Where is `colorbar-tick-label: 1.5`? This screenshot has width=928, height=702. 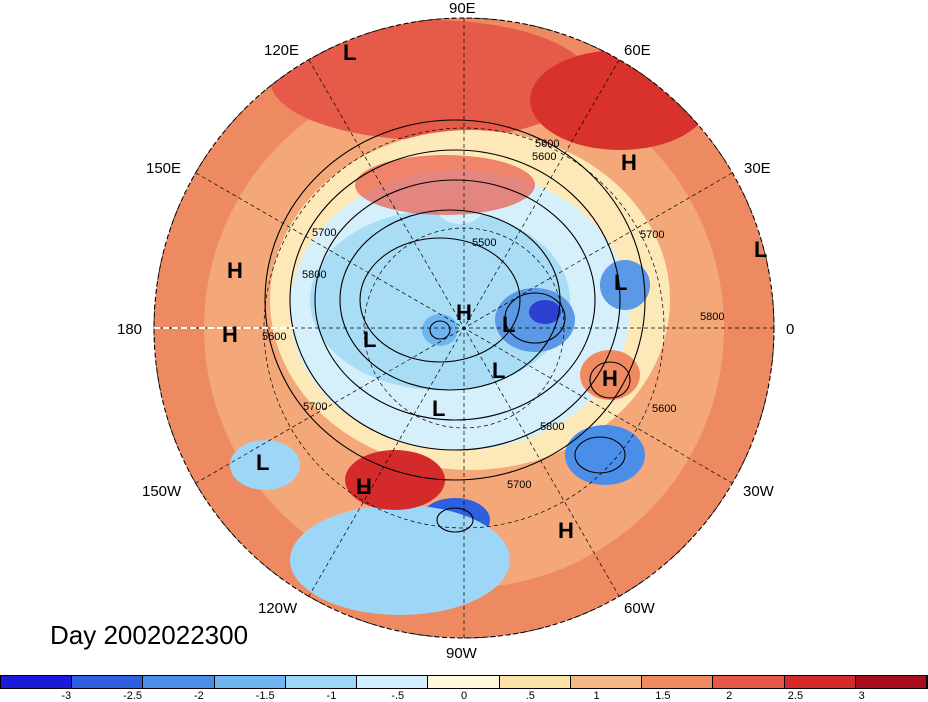
colorbar-tick-label: 1.5 is located at coordinates (663, 696).